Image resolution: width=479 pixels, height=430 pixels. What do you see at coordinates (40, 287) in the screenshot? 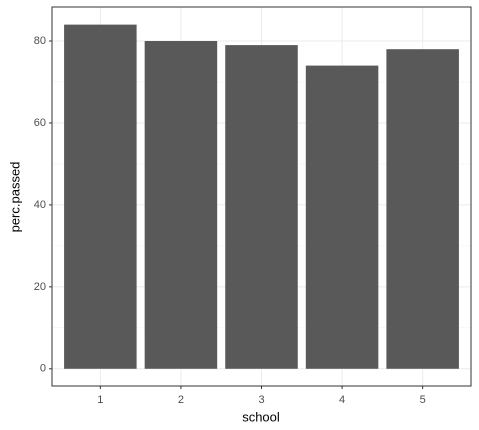
I see `y-tick-label: 20` at bounding box center [40, 287].